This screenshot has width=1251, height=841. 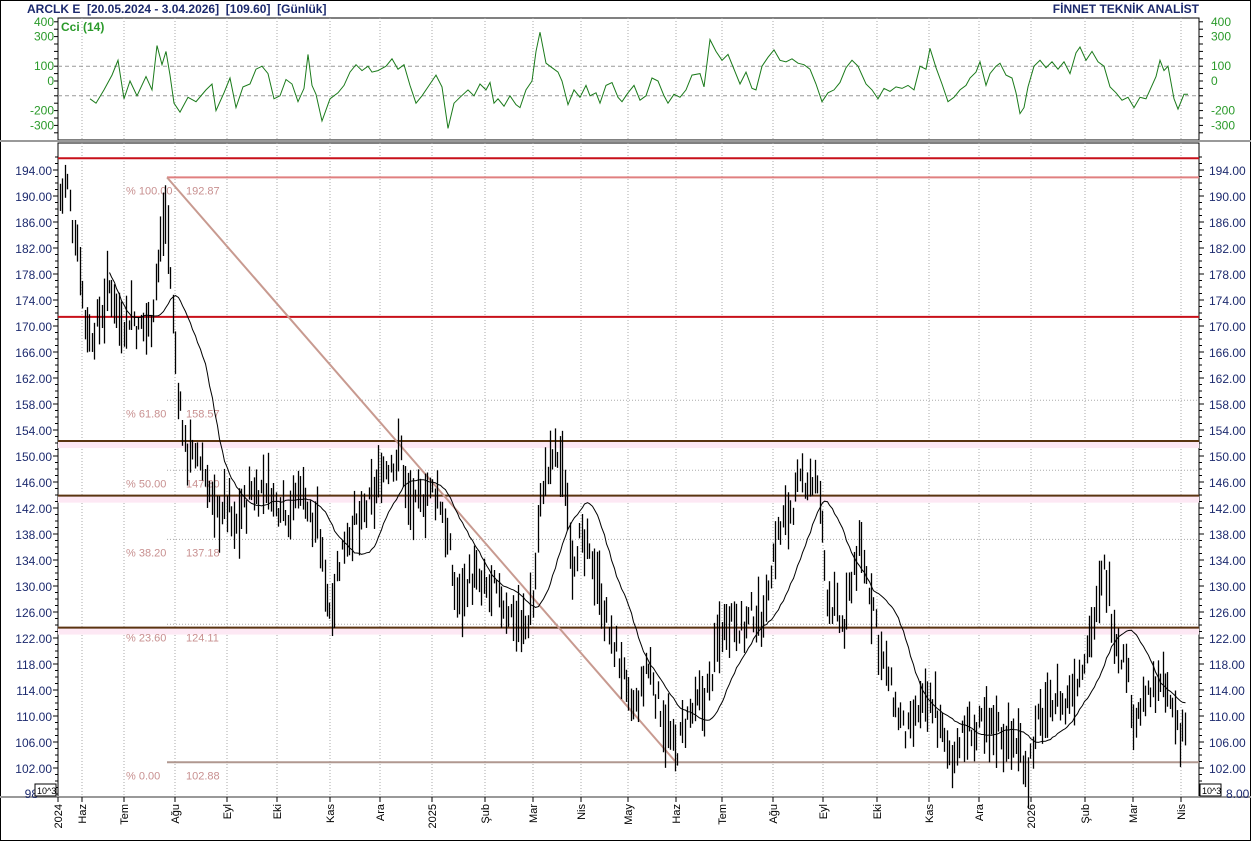 I want to click on fibonacci-value-label: 192.87, so click(x=203, y=191).